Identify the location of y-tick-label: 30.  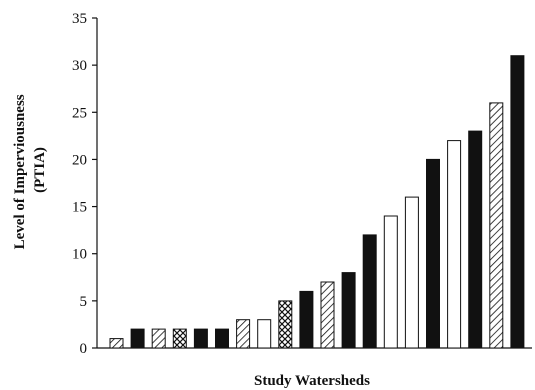
(79, 66).